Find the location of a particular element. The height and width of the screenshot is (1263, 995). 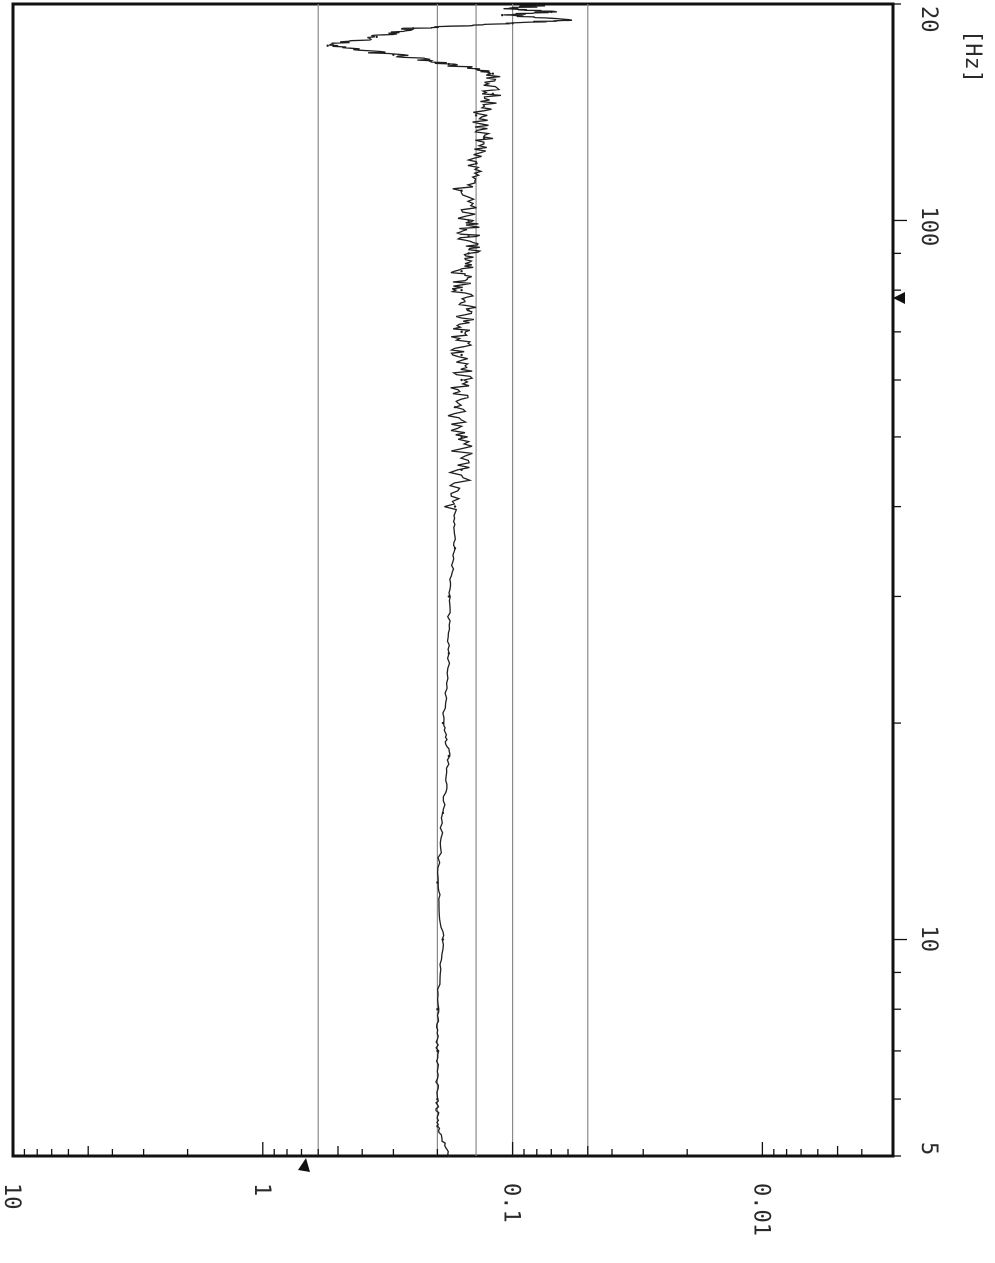

x-axis-label: [Hz] is located at coordinates (972, 56).